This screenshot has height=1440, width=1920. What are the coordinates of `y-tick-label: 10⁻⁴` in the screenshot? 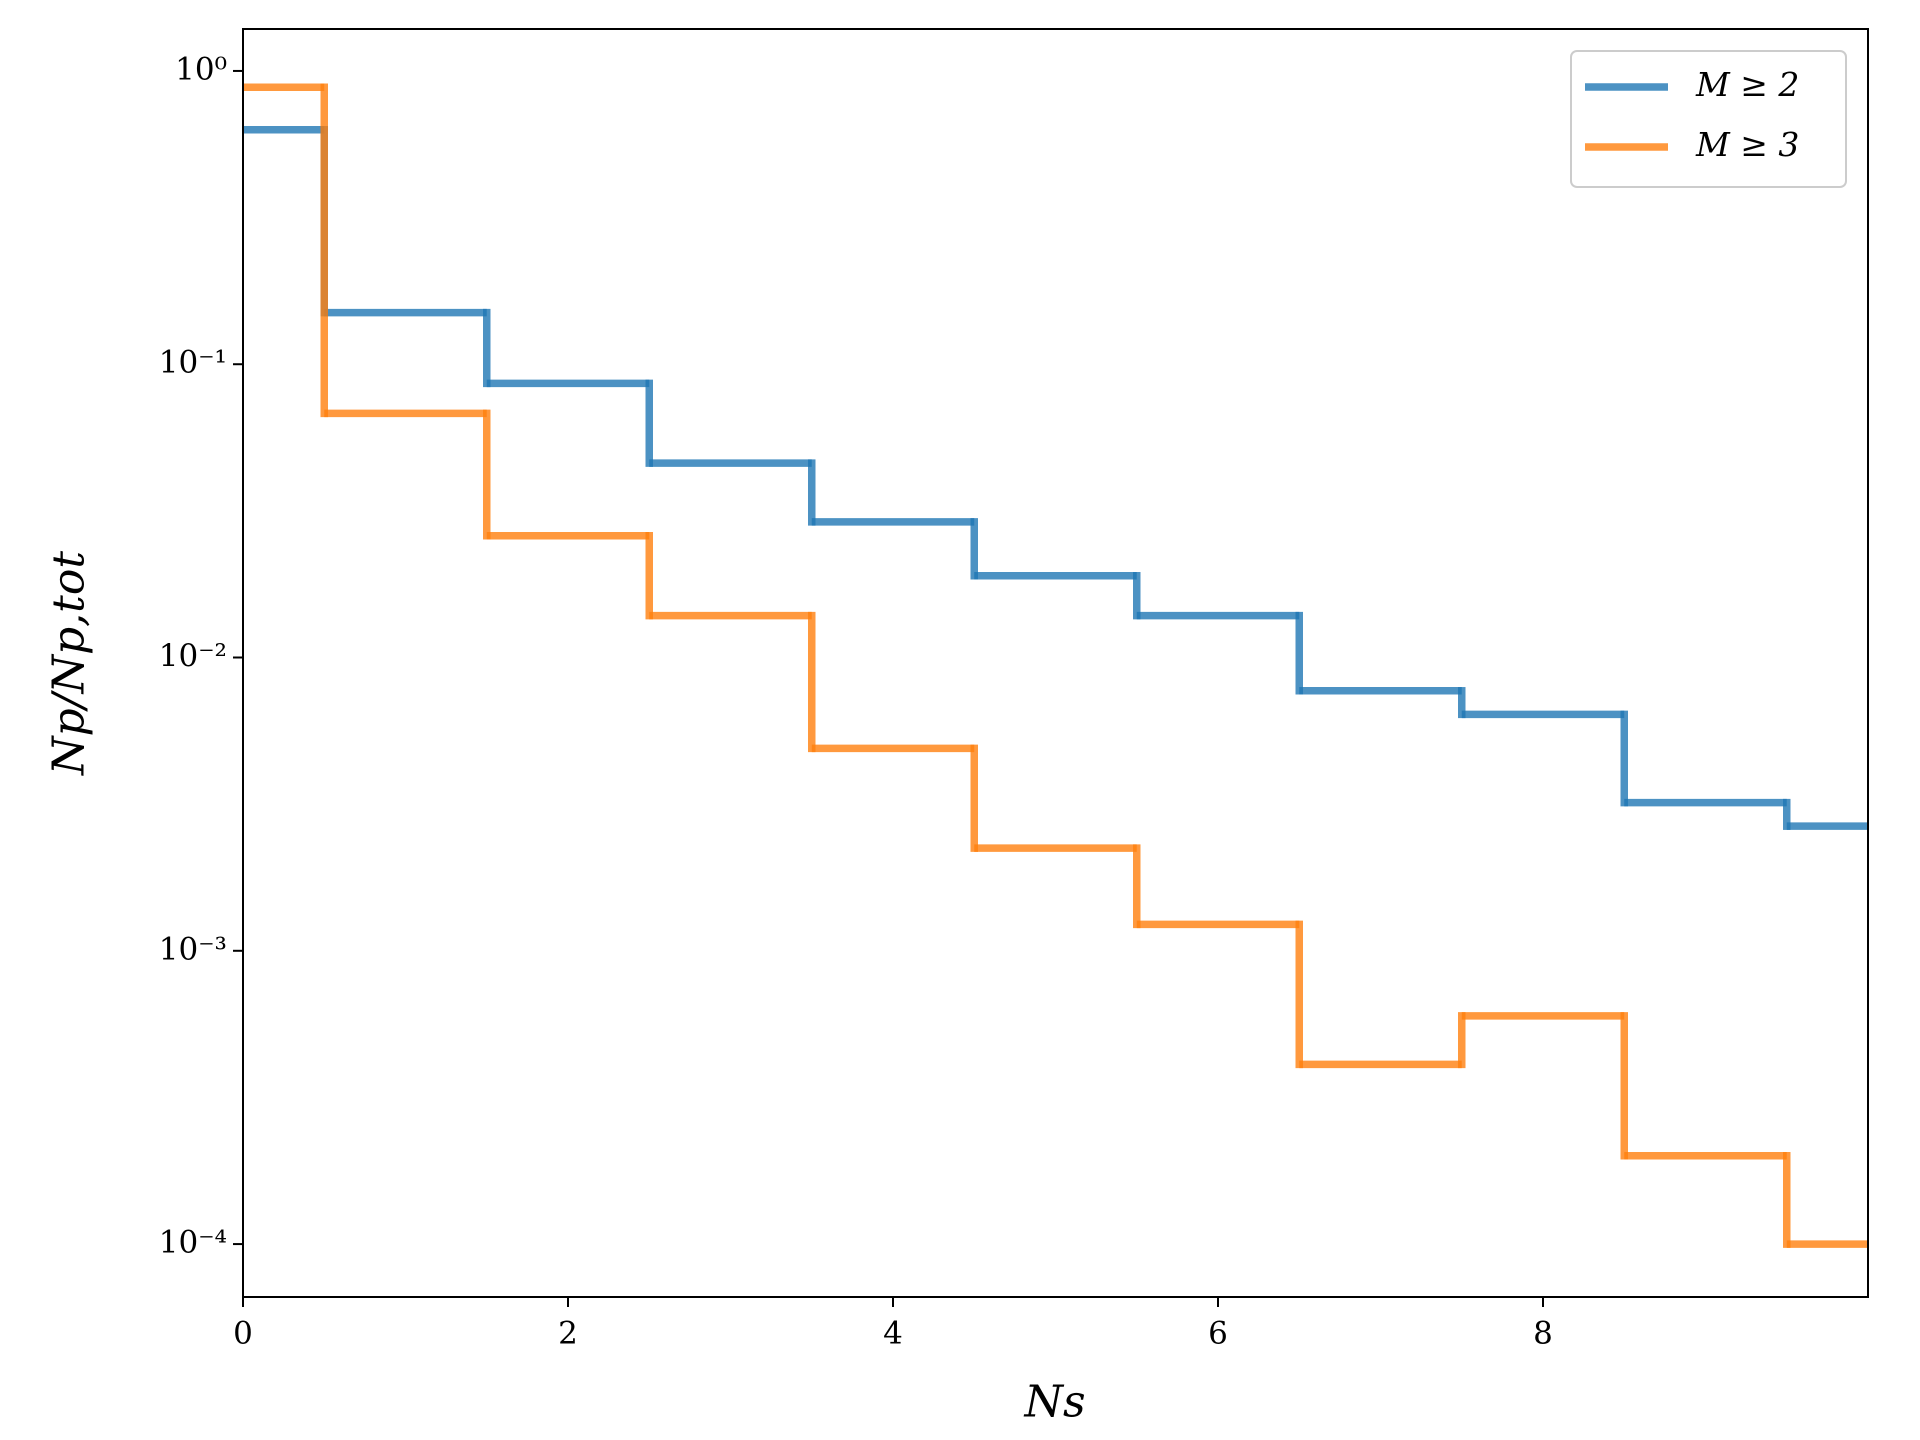 It's located at (193, 1243).